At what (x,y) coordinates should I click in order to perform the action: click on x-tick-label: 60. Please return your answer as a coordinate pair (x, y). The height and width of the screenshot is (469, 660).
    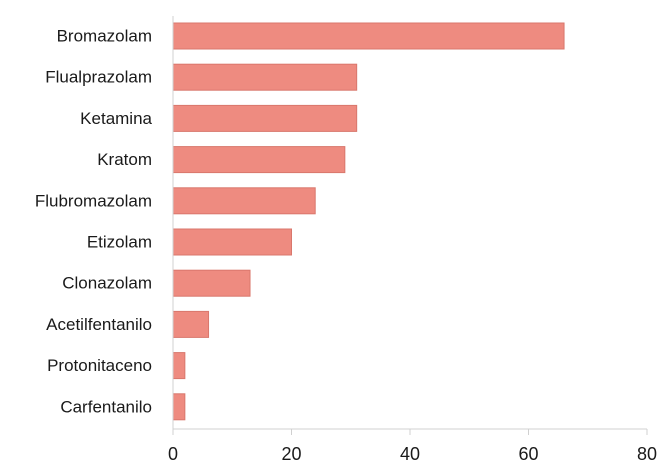
    Looking at the image, I should click on (528, 454).